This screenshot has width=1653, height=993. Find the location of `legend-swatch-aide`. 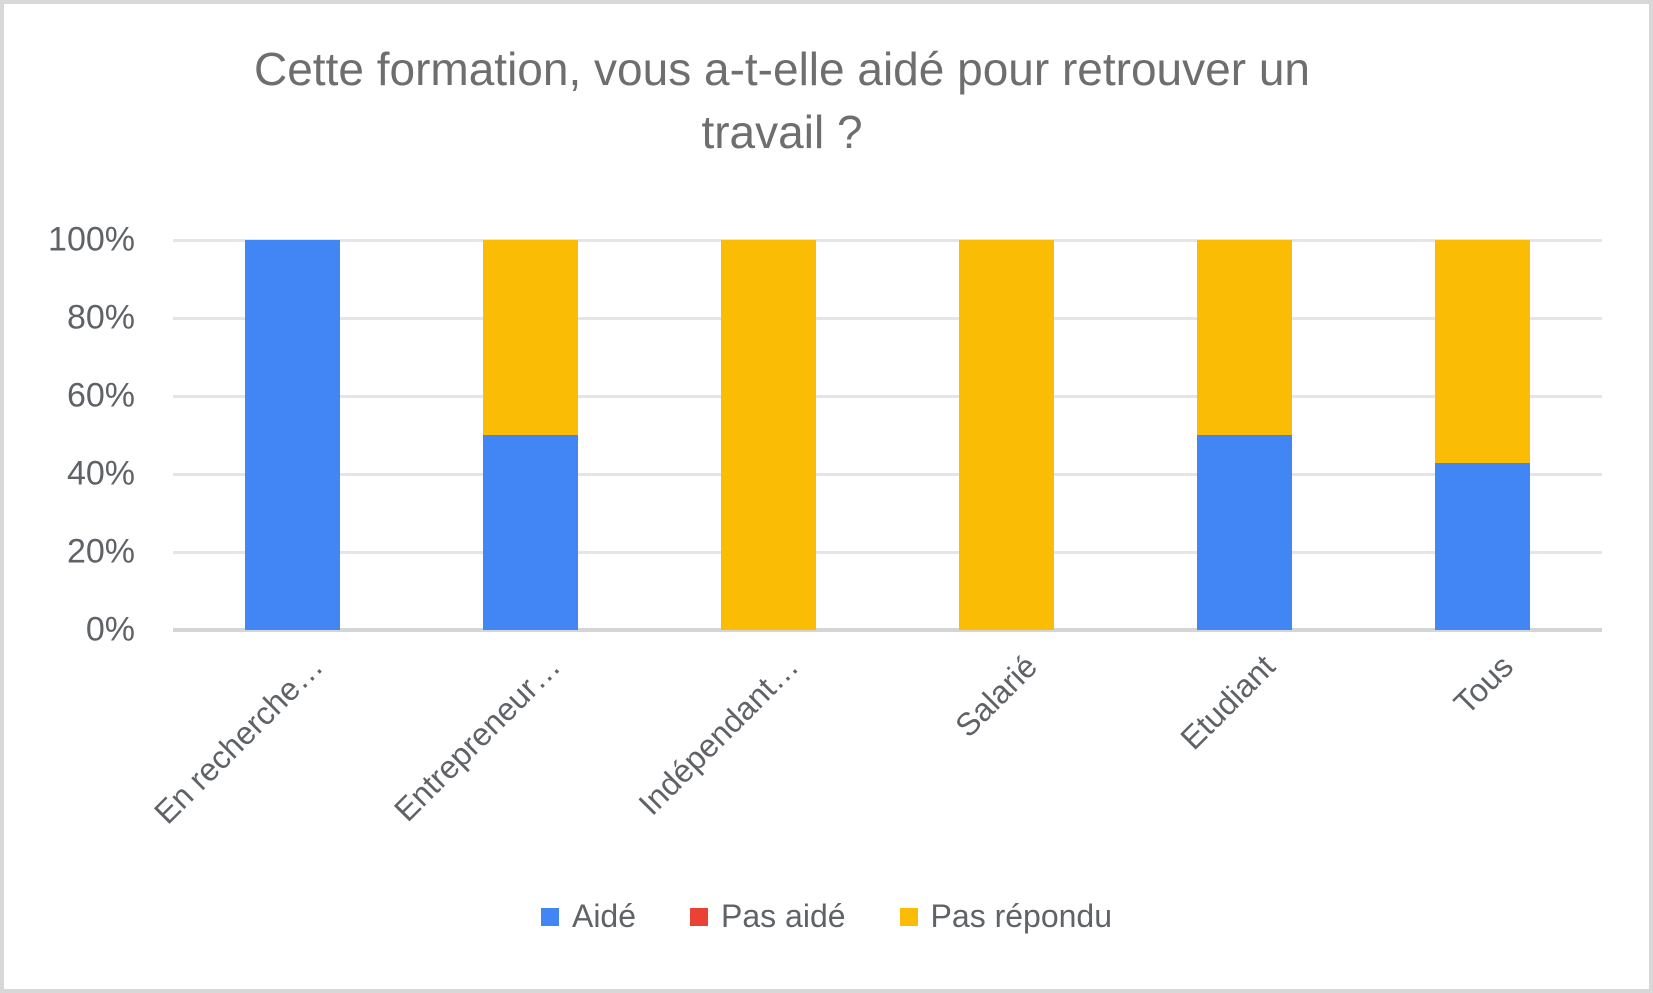

legend-swatch-aide is located at coordinates (549, 916).